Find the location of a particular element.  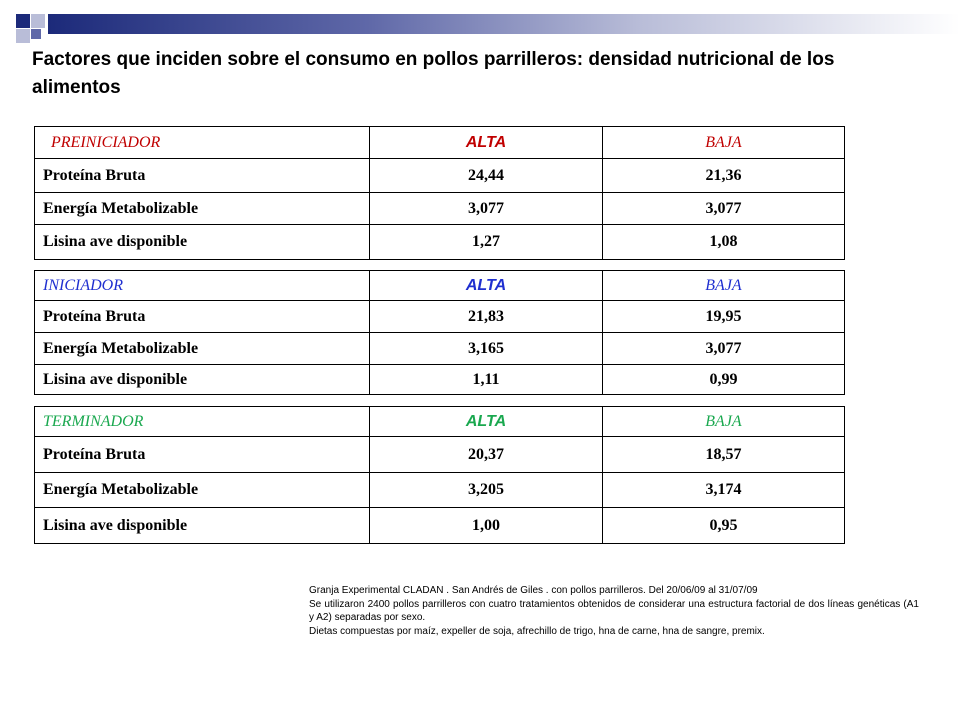

alta-value: 20,37 is located at coordinates (486, 454).